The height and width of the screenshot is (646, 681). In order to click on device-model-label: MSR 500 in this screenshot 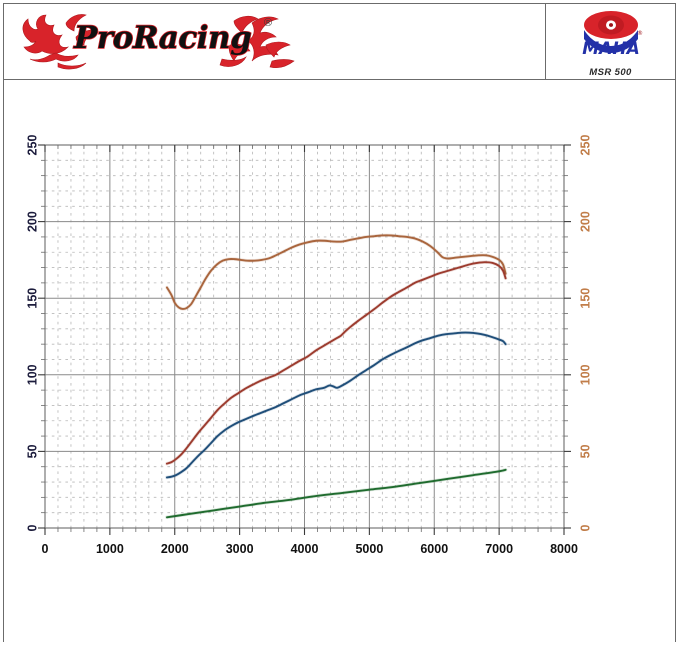, I will do `click(610, 72)`.